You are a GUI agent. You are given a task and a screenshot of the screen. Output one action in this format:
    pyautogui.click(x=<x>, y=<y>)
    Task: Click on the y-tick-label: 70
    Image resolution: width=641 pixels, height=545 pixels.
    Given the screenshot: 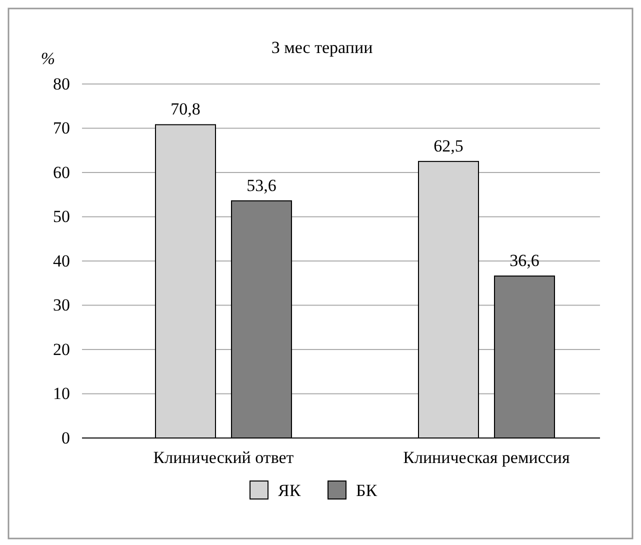 What is the action you would take?
    pyautogui.click(x=61, y=128)
    